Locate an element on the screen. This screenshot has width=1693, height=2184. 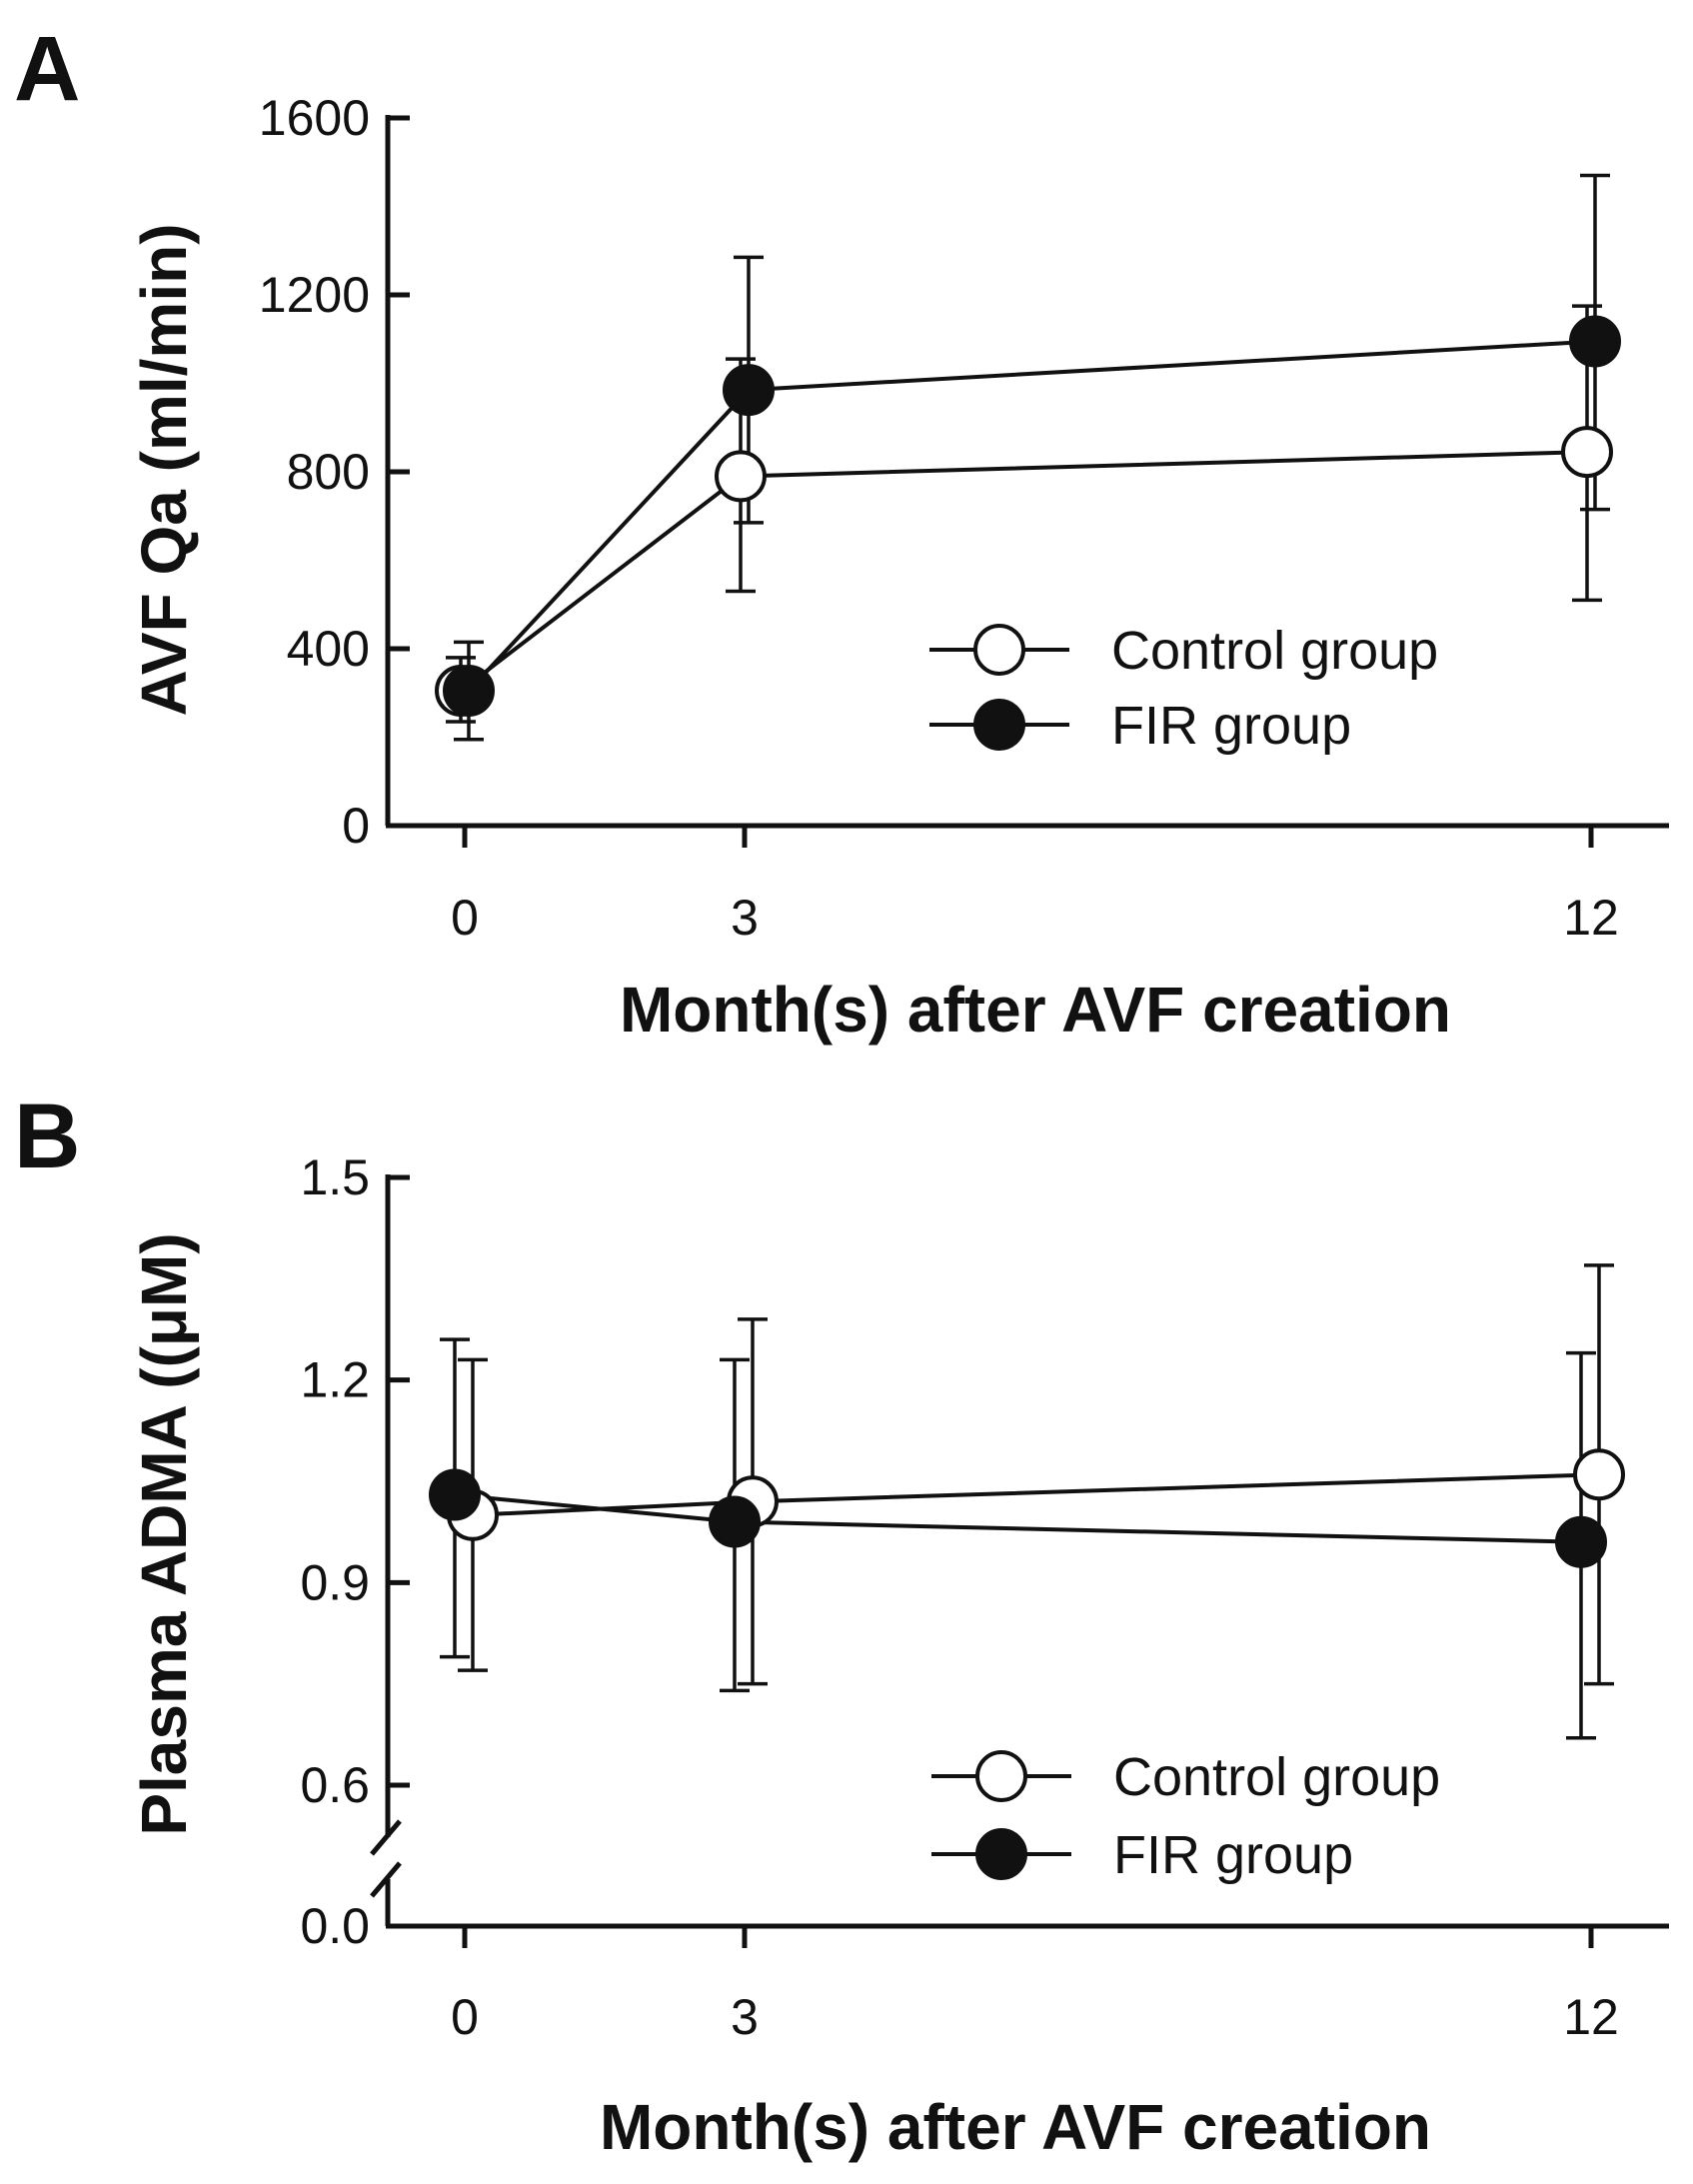
x-axis-title-a: Month(s) after AVF creation is located at coordinates (1035, 1010).